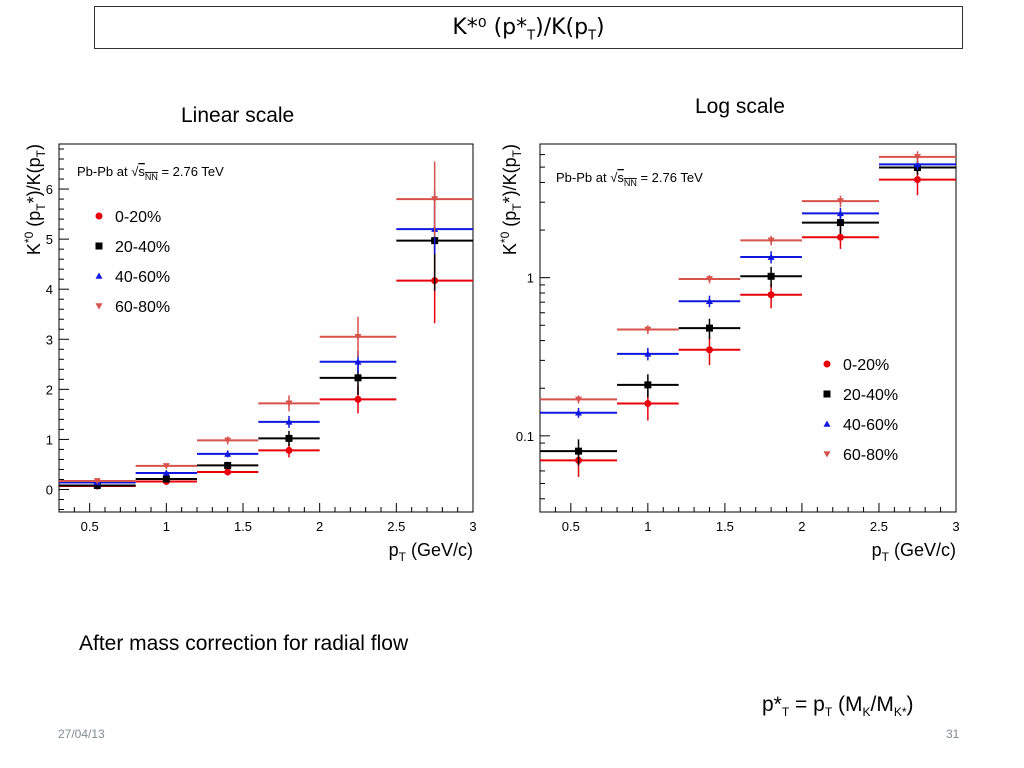 The width and height of the screenshot is (1024, 768). I want to click on slide-title: K*⁰ (p*T)/K(pT), so click(528, 27).